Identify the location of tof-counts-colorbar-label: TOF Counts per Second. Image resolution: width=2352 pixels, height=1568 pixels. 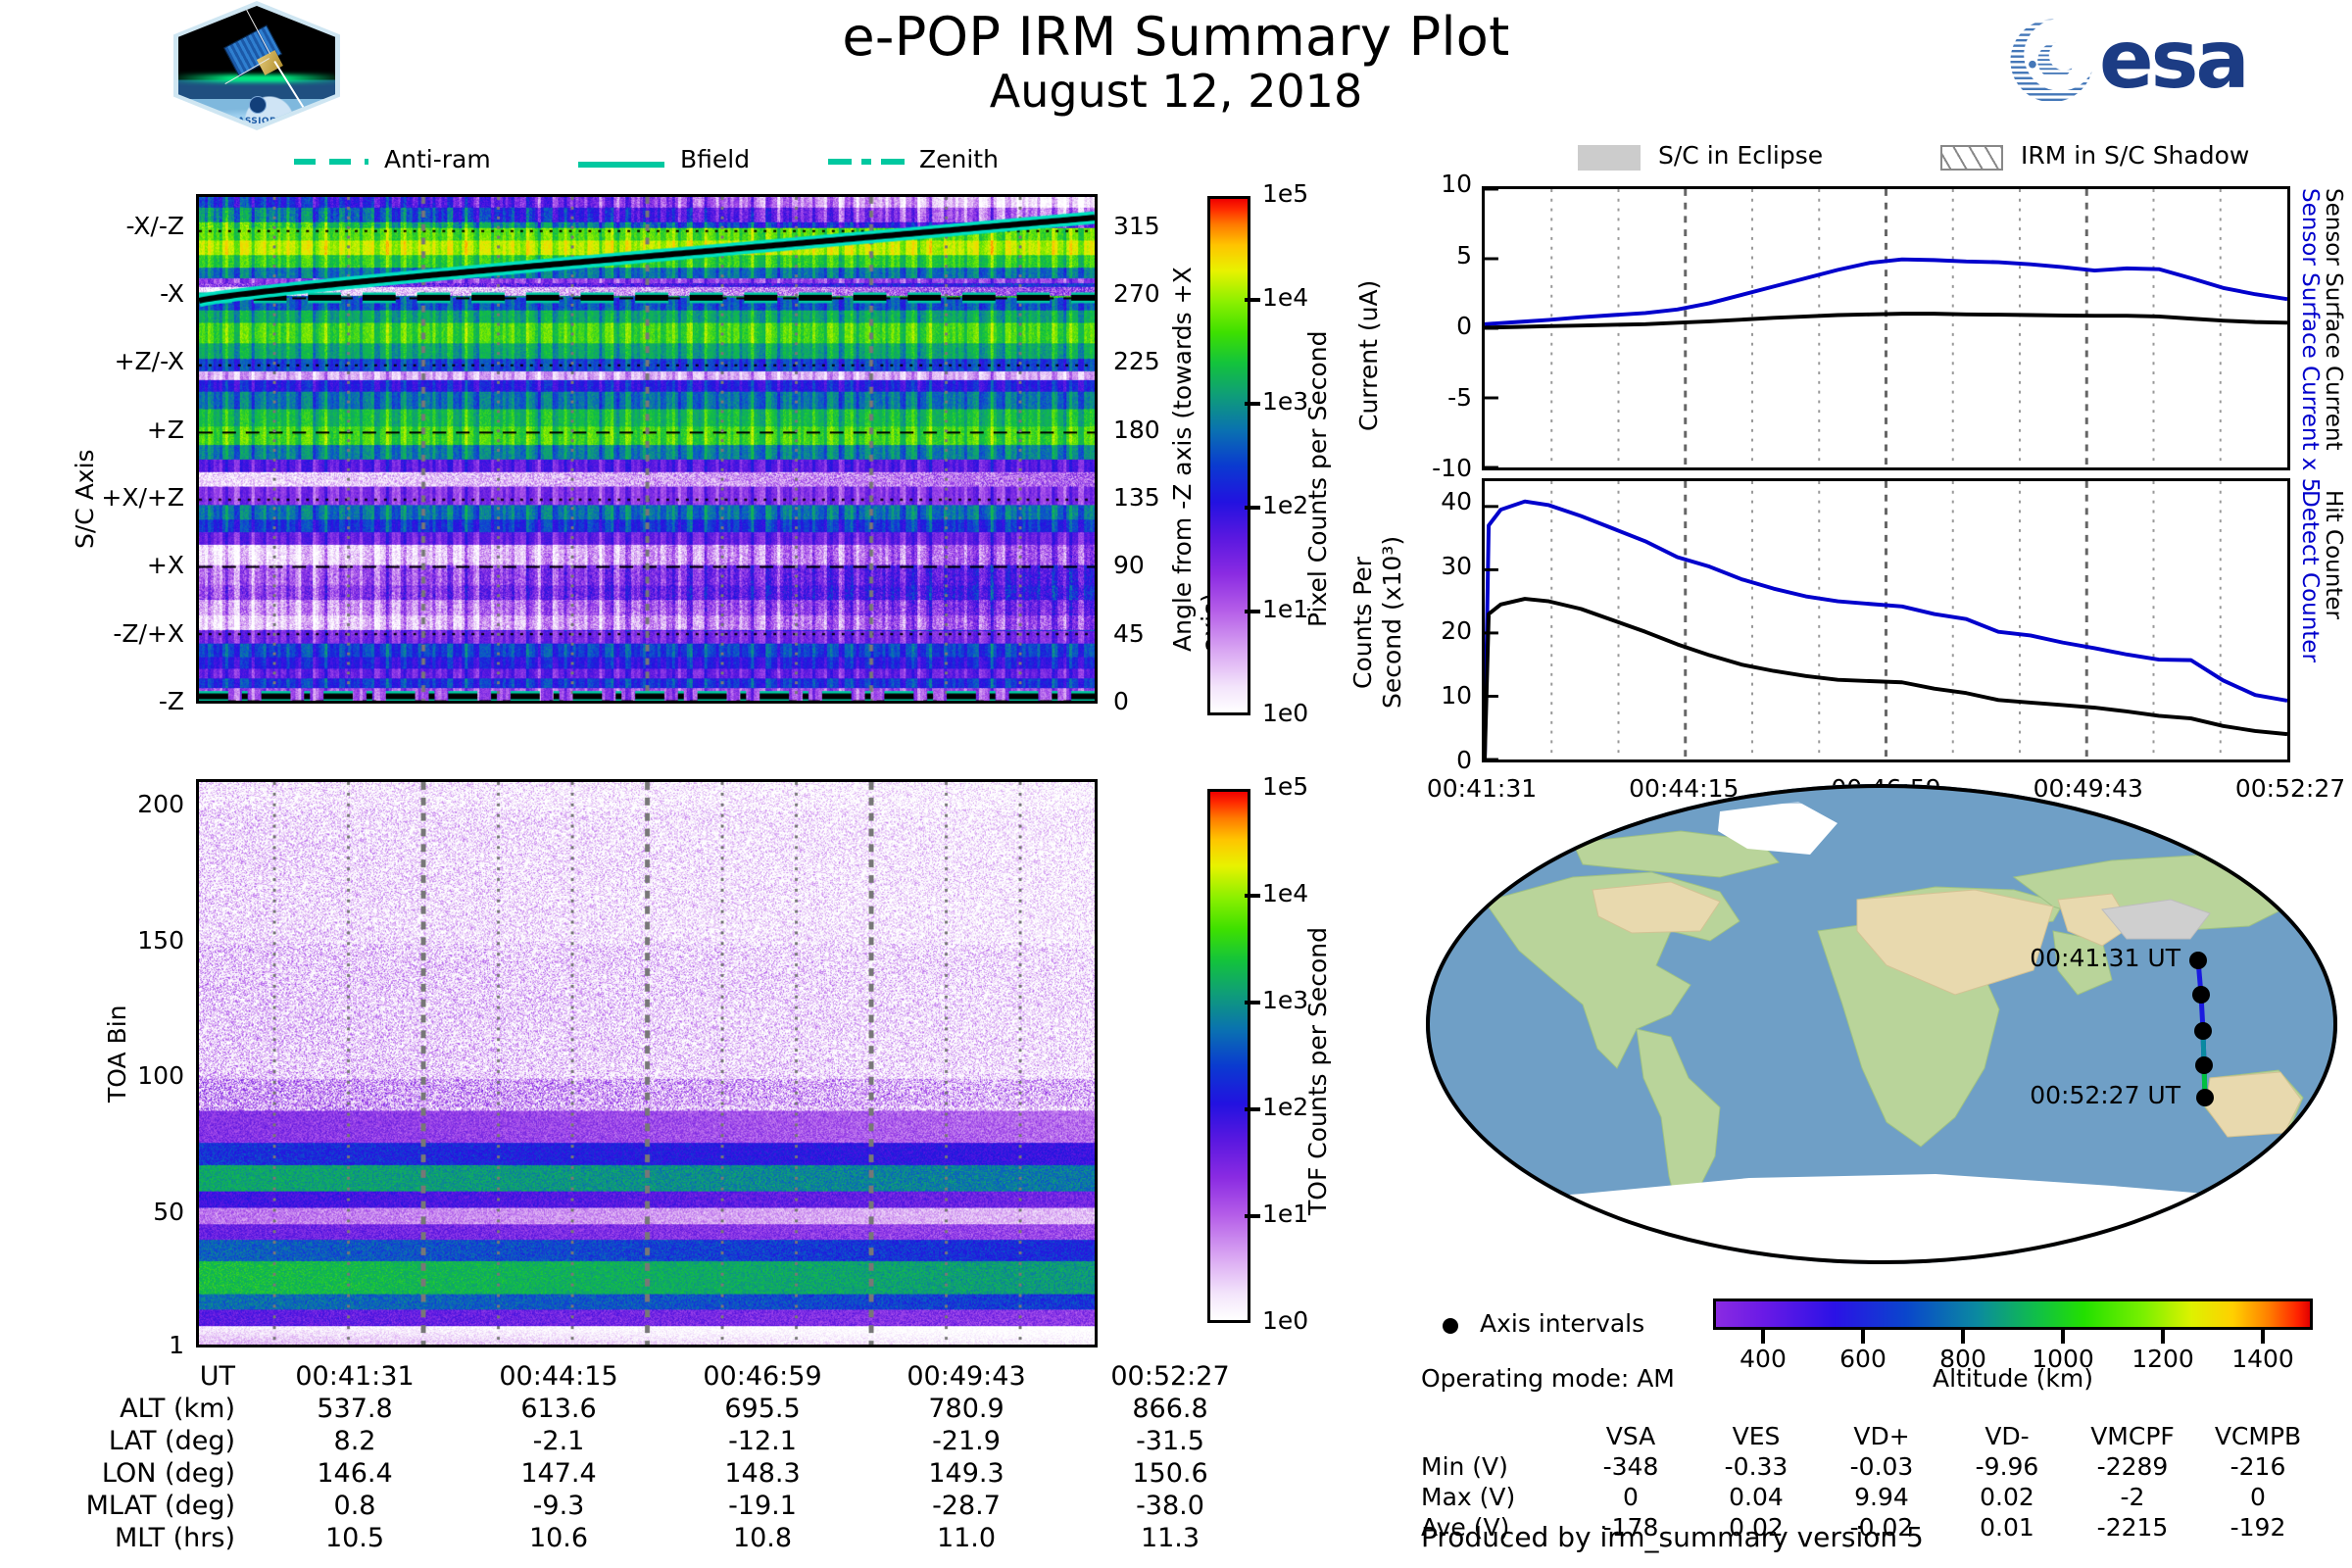
(1317, 1071).